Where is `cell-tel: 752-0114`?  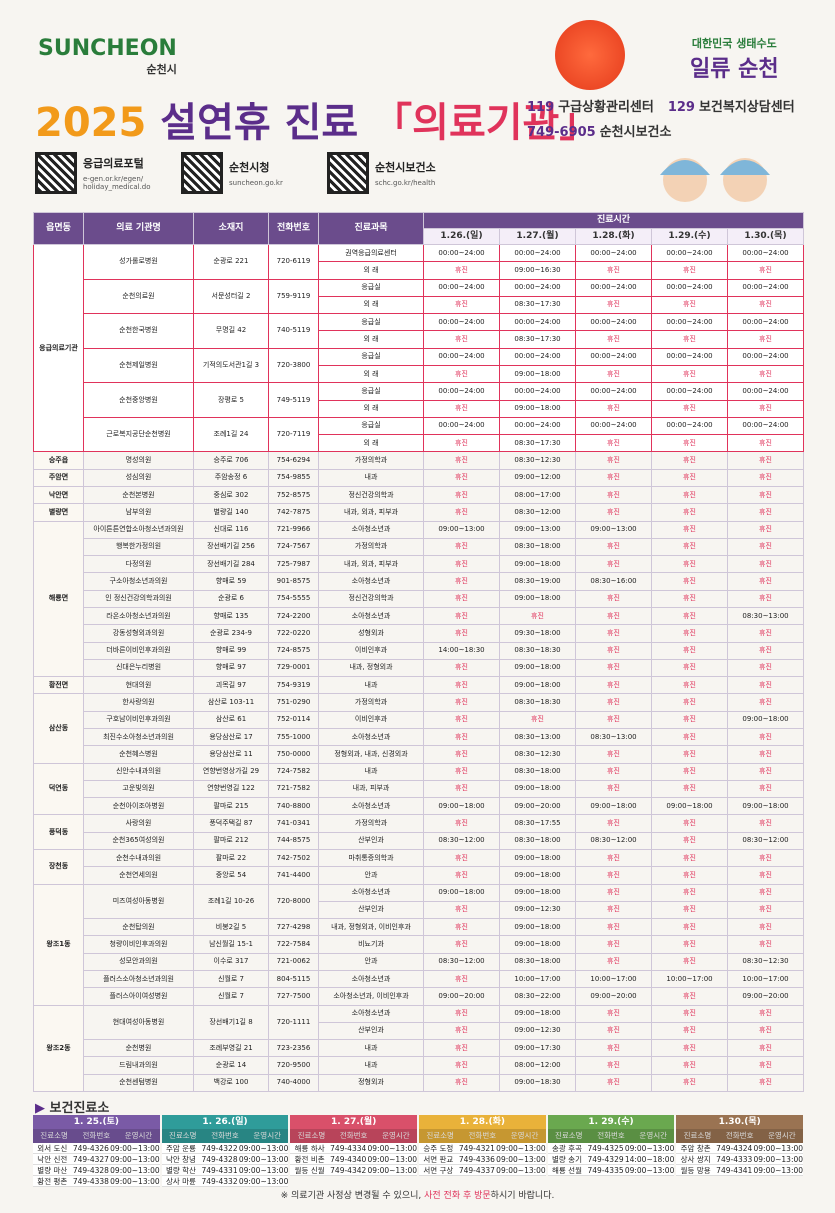 cell-tel: 752-0114 is located at coordinates (293, 719).